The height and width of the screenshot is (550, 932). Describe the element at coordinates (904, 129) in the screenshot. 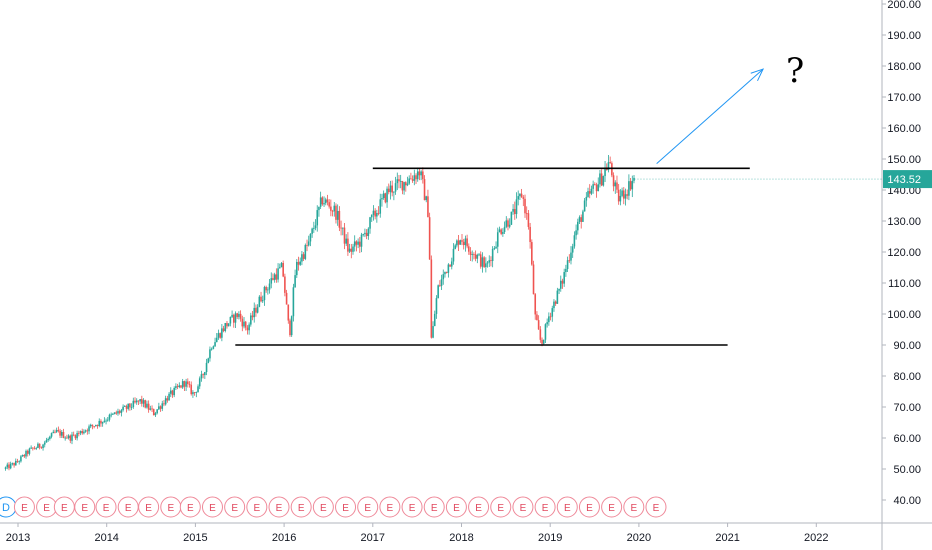

I see `y-tick-label: 160.00` at that location.